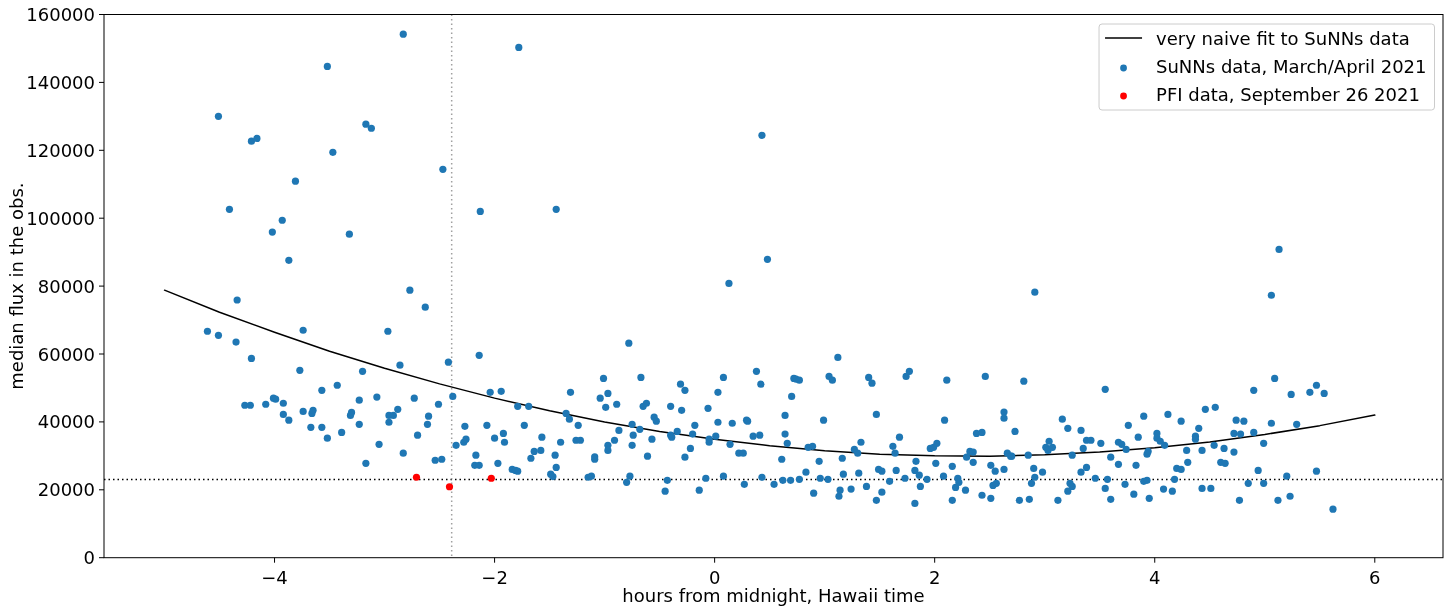 Image resolution: width=1453 pixels, height=612 pixels. I want to click on y-tick-label: 80000, so click(66, 286).